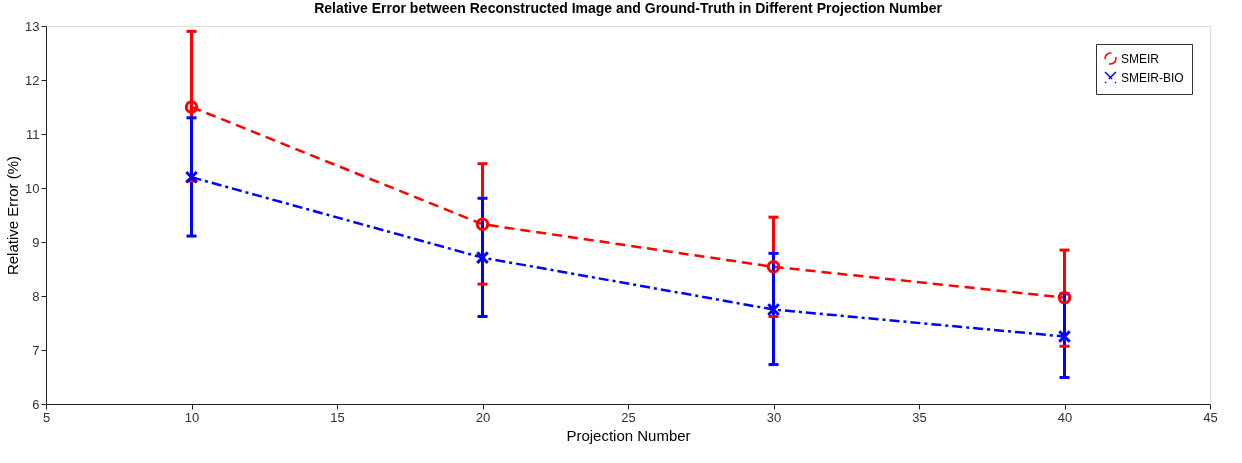  Describe the element at coordinates (774, 417) in the screenshot. I see `x-tick-label: 30` at that location.